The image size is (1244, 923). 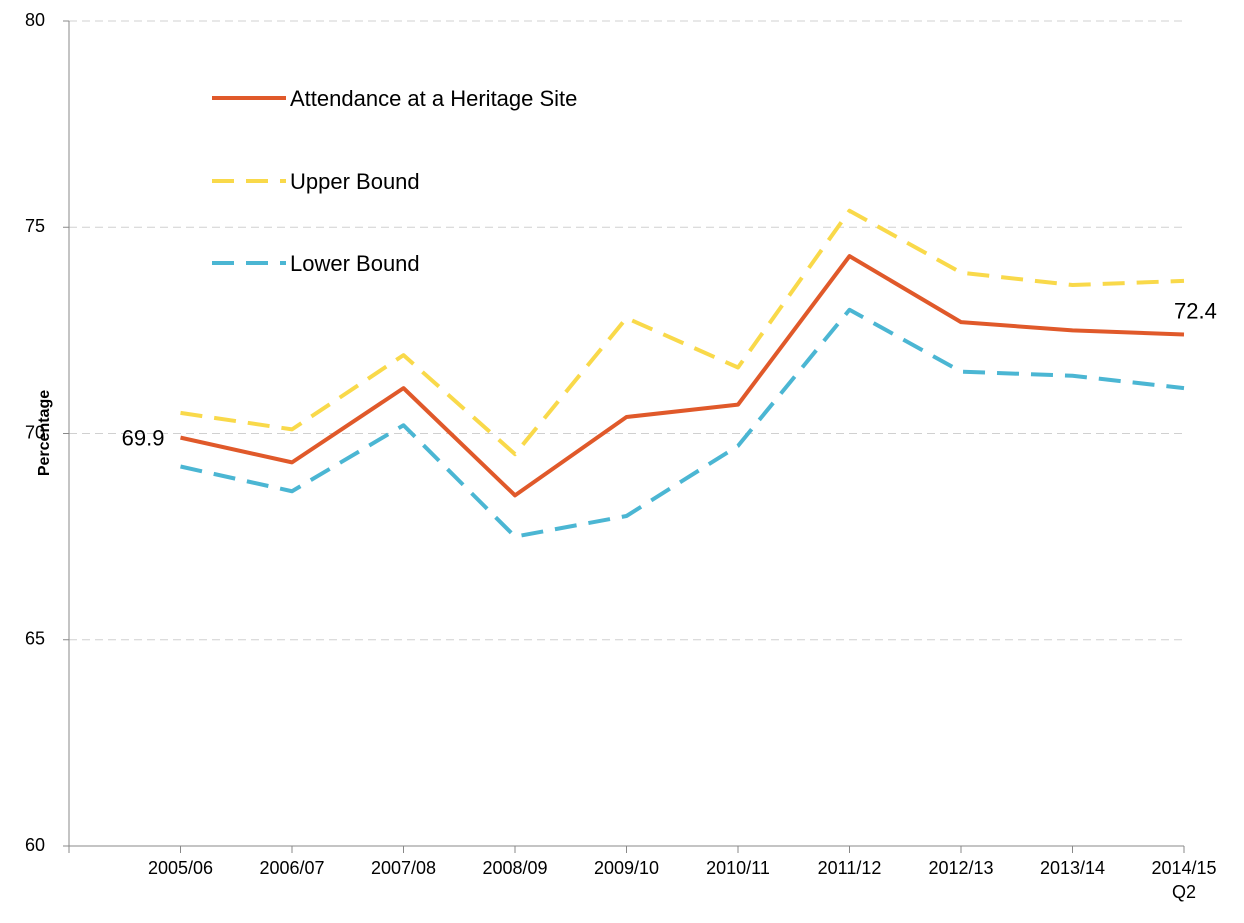 What do you see at coordinates (403, 868) in the screenshot?
I see `x-tick-label: 2007/08` at bounding box center [403, 868].